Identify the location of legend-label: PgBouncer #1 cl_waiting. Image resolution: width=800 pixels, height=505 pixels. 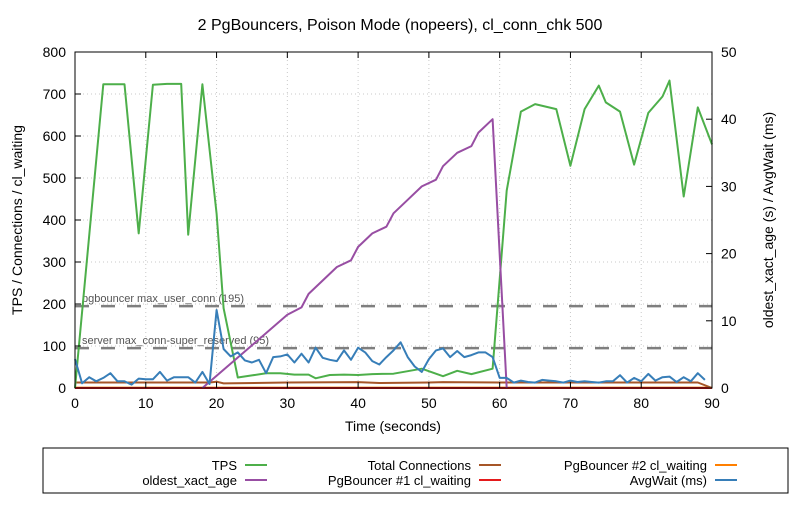
(399, 480).